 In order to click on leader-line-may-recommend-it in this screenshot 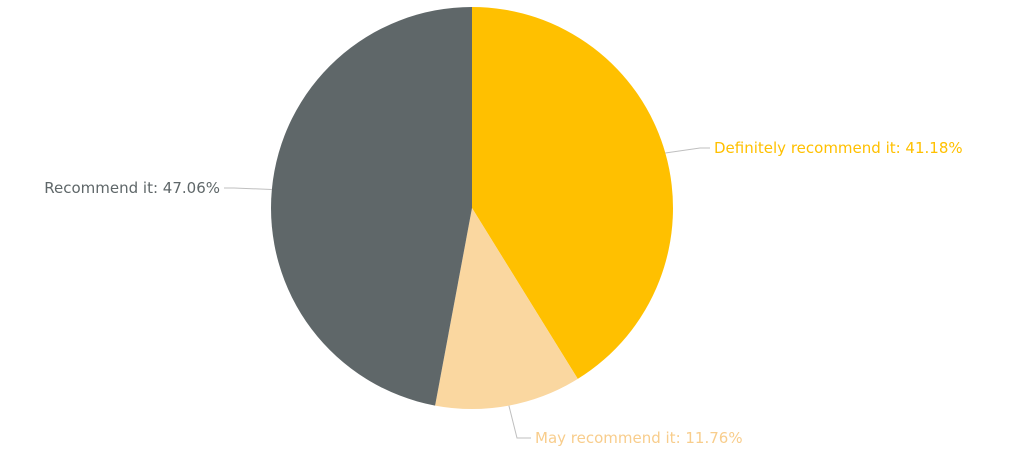, I will do `click(519, 422)`.